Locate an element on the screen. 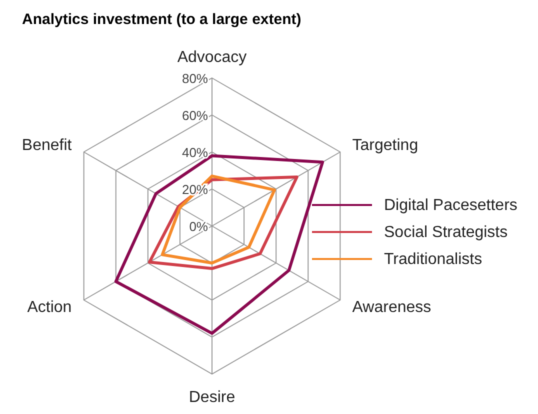  y-tick-label: 60% is located at coordinates (195, 115).